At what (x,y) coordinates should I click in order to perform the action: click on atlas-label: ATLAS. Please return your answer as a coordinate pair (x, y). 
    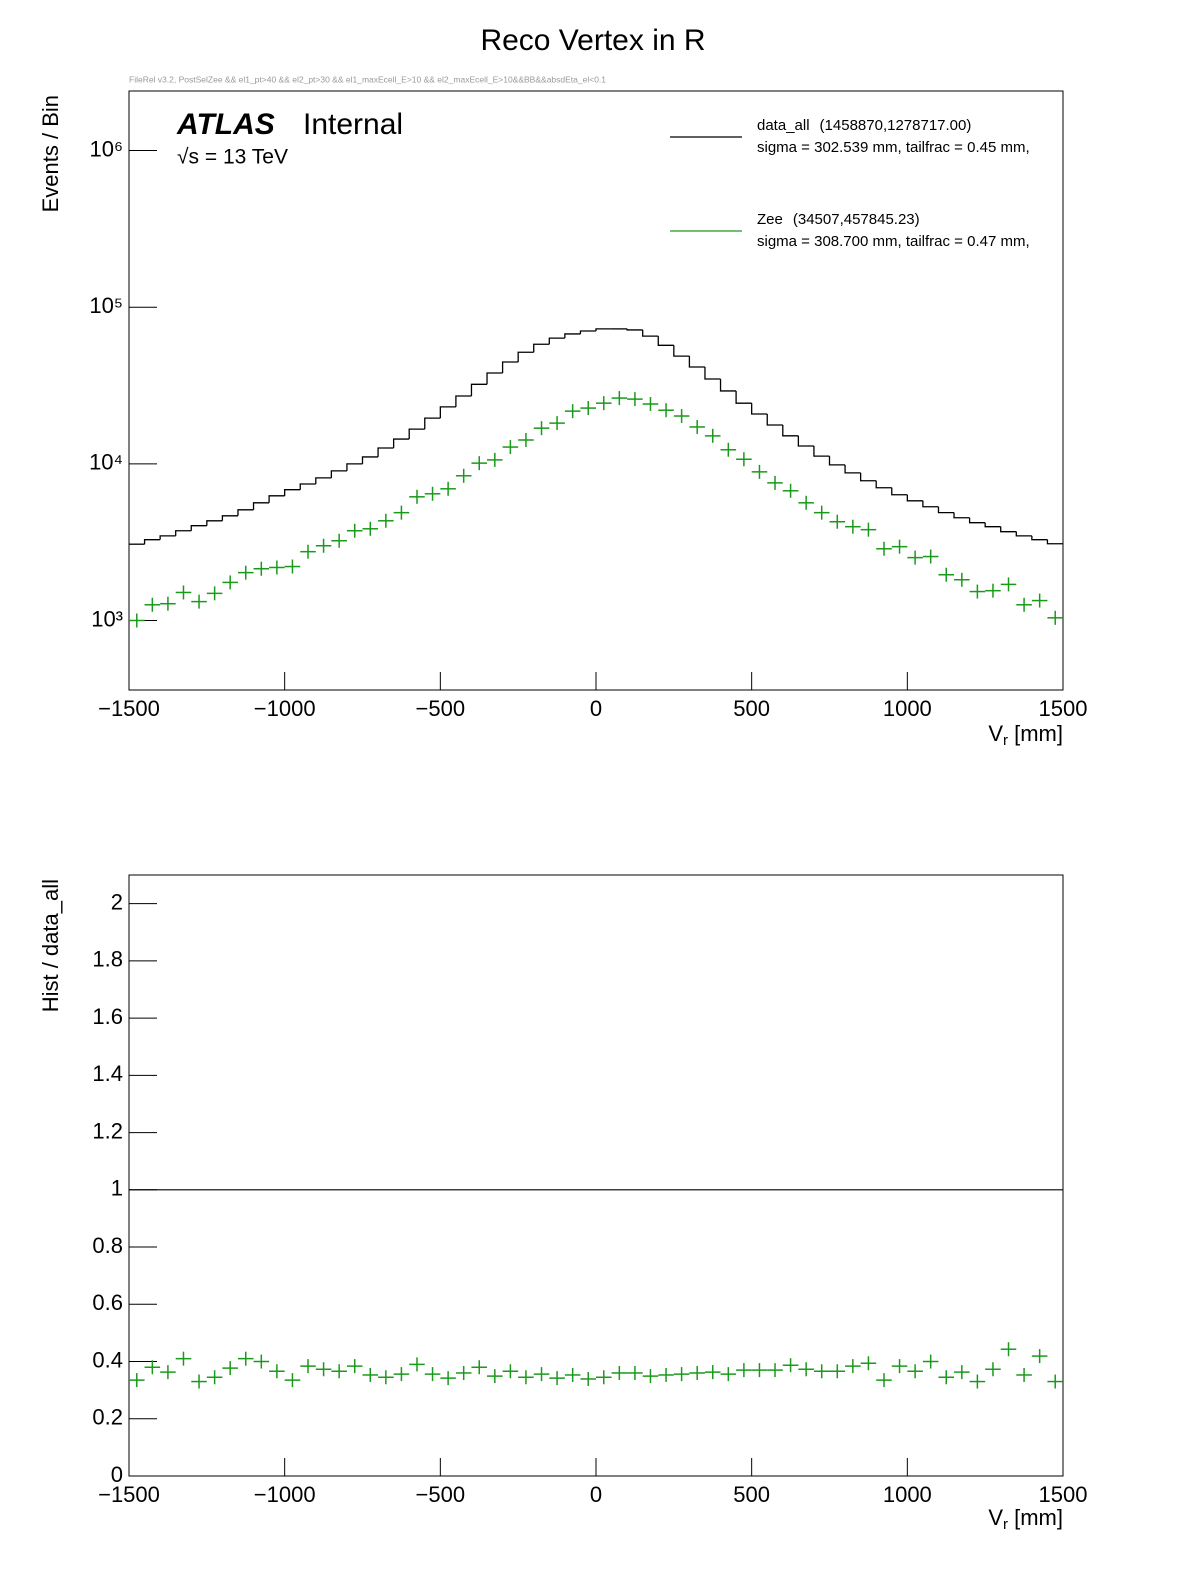
    Looking at the image, I should click on (225, 124).